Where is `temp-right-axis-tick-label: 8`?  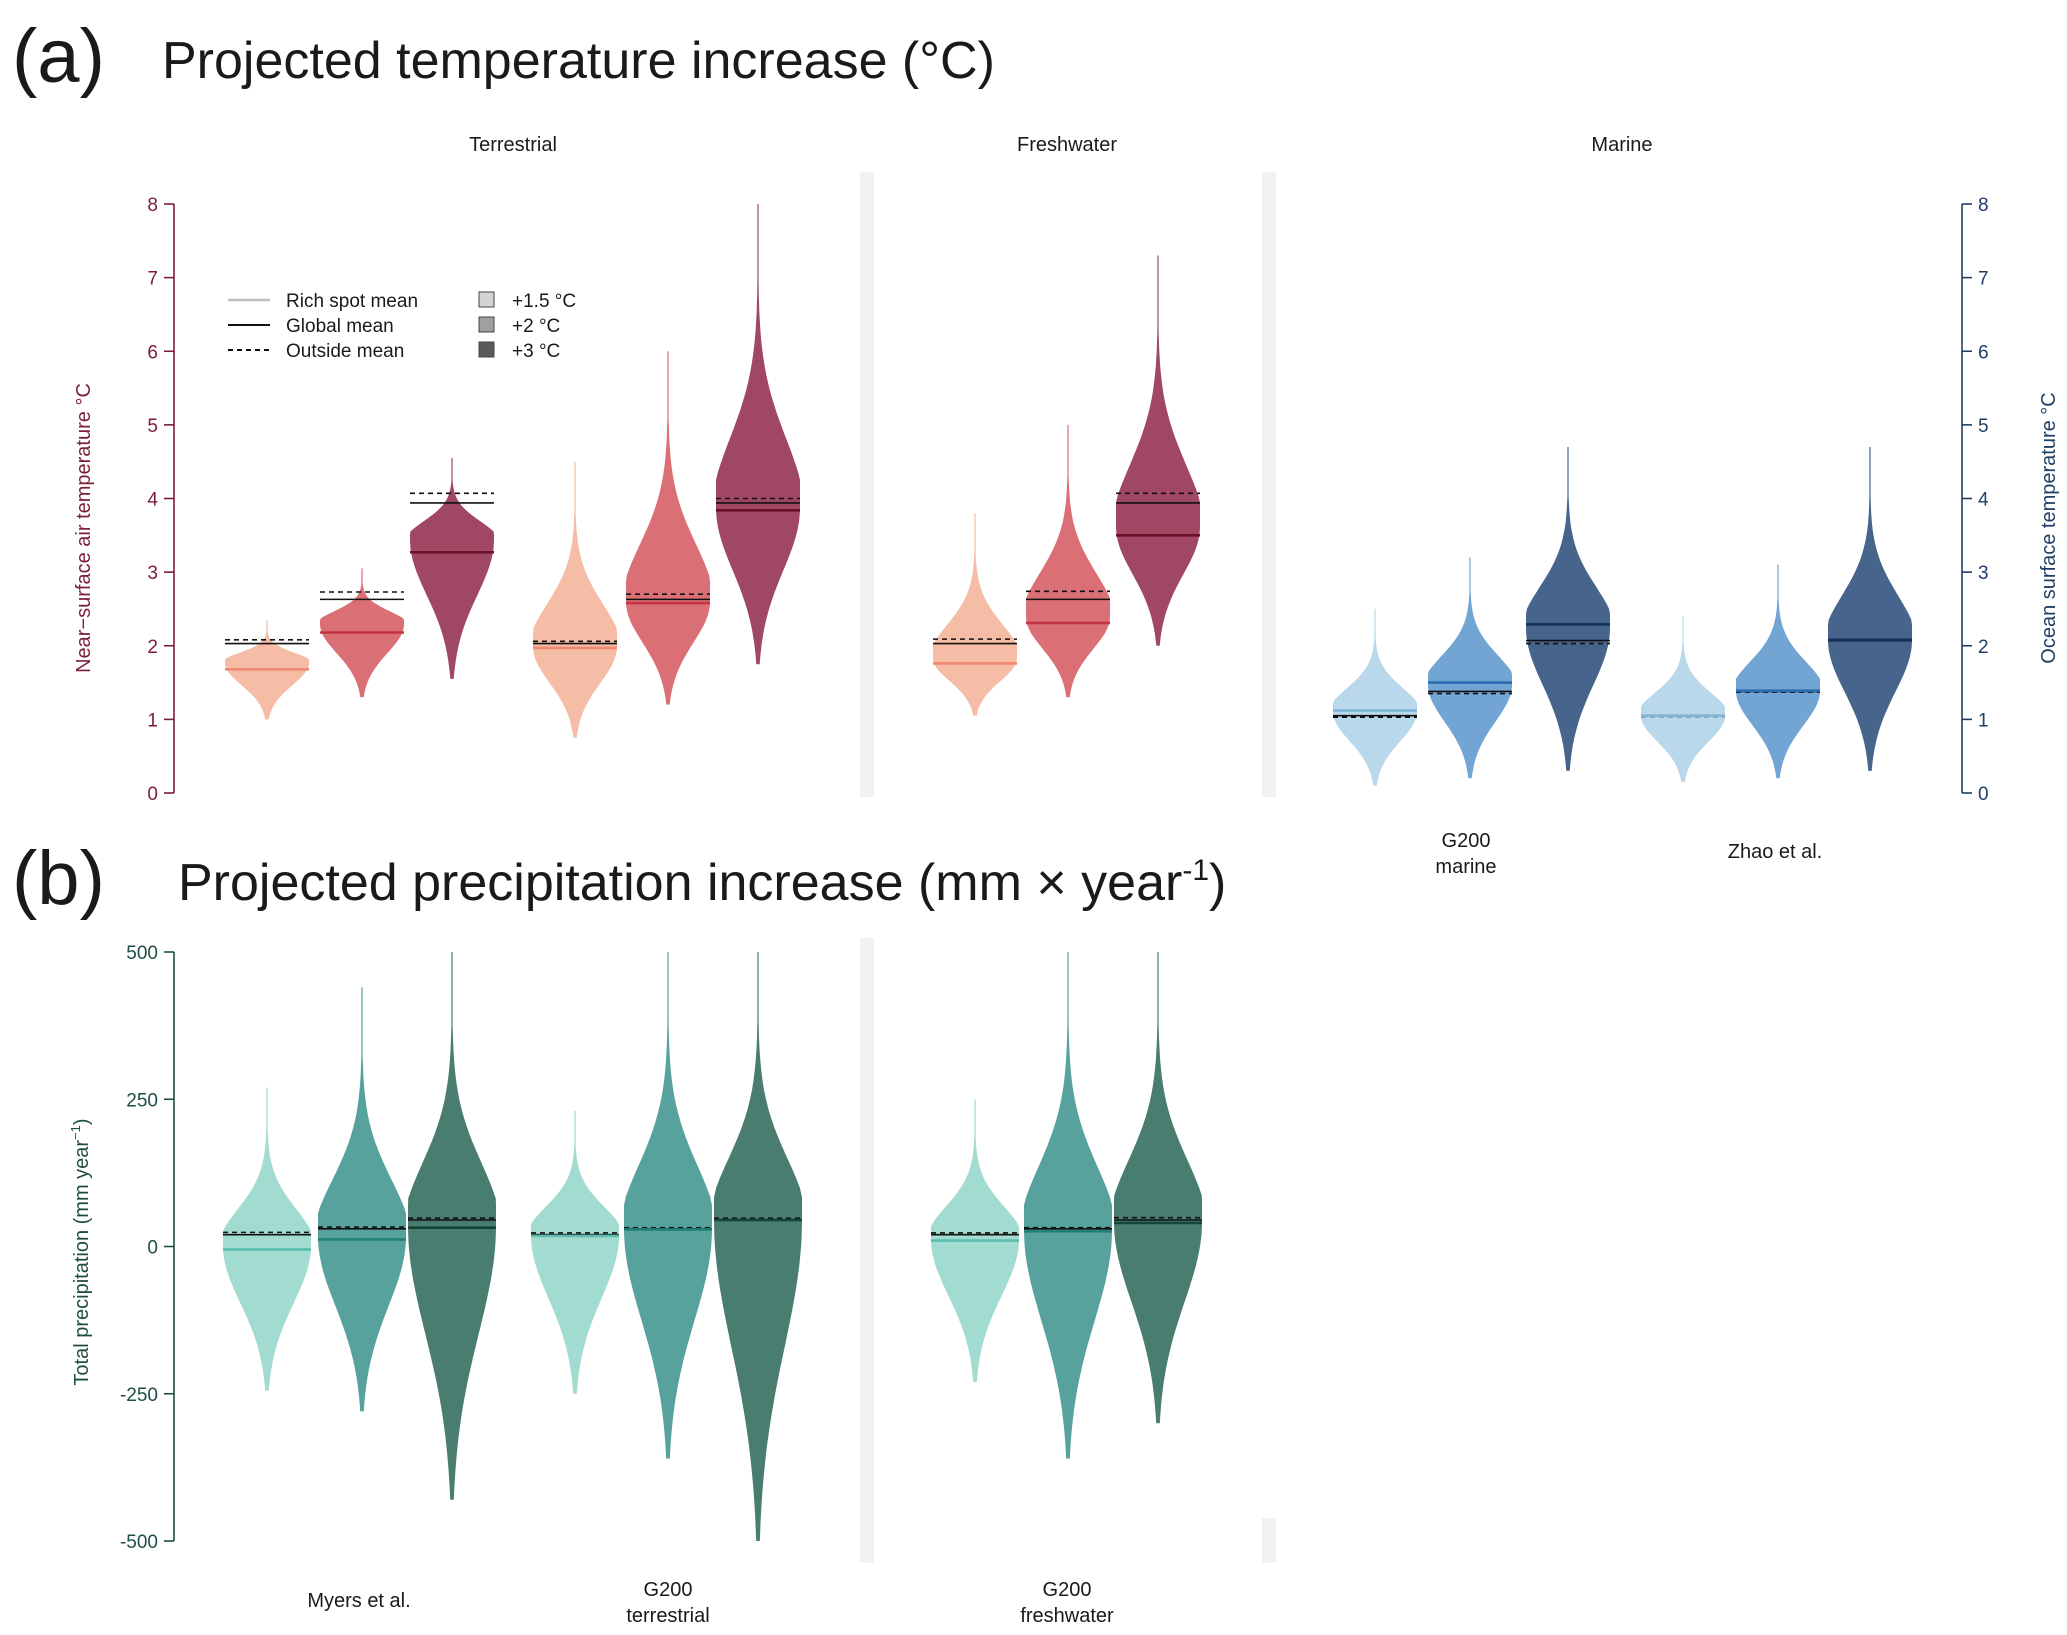
temp-right-axis-tick-label: 8 is located at coordinates (1983, 205).